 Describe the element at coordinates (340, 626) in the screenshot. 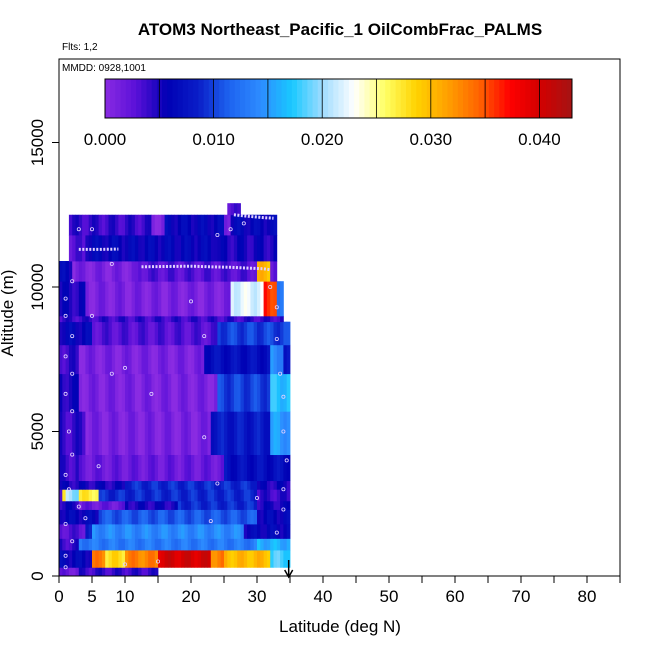

I see `x-axis-title: Latitude (deg N)` at that location.